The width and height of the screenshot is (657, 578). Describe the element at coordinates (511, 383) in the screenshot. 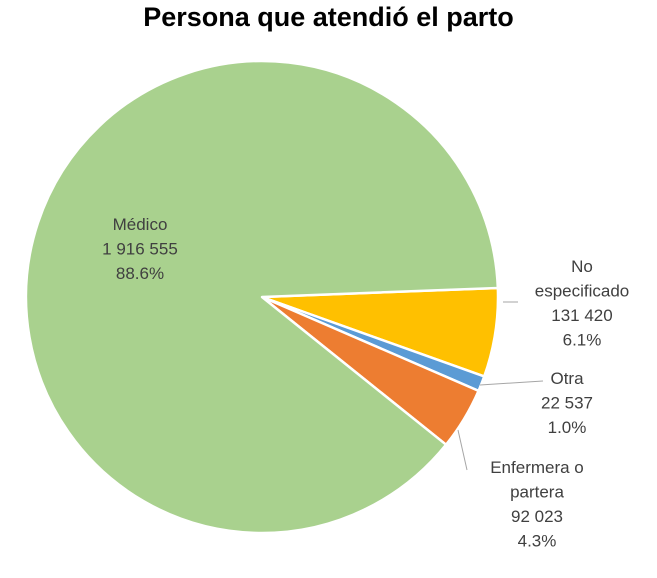

I see `leader-line-otra` at that location.